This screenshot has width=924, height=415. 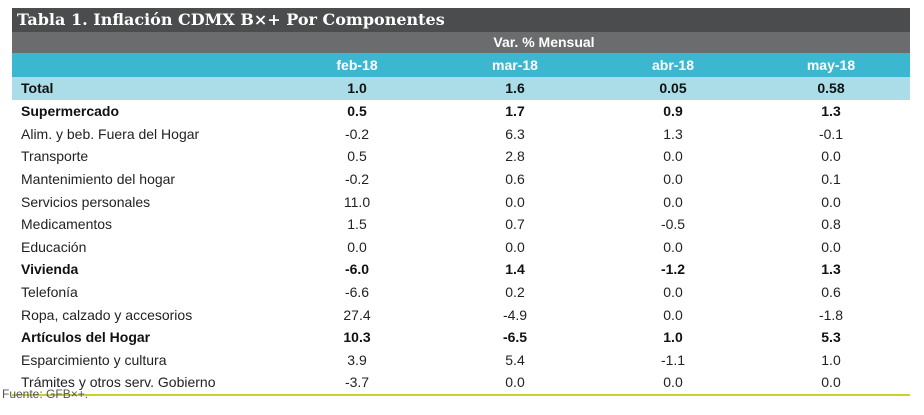 I want to click on row-label: Telefonía, so click(x=49, y=292).